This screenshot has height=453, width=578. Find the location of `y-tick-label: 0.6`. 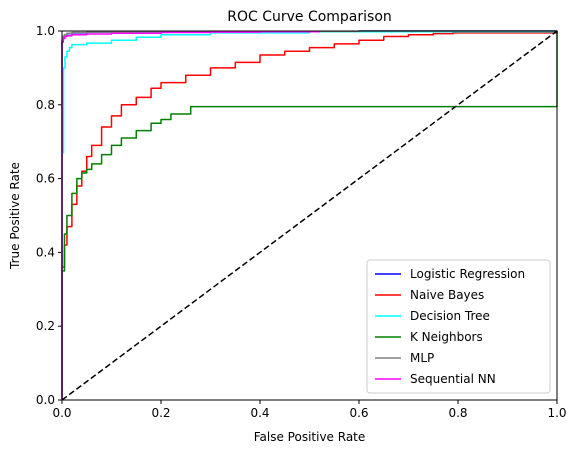

y-tick-label: 0.6 is located at coordinates (45, 179).